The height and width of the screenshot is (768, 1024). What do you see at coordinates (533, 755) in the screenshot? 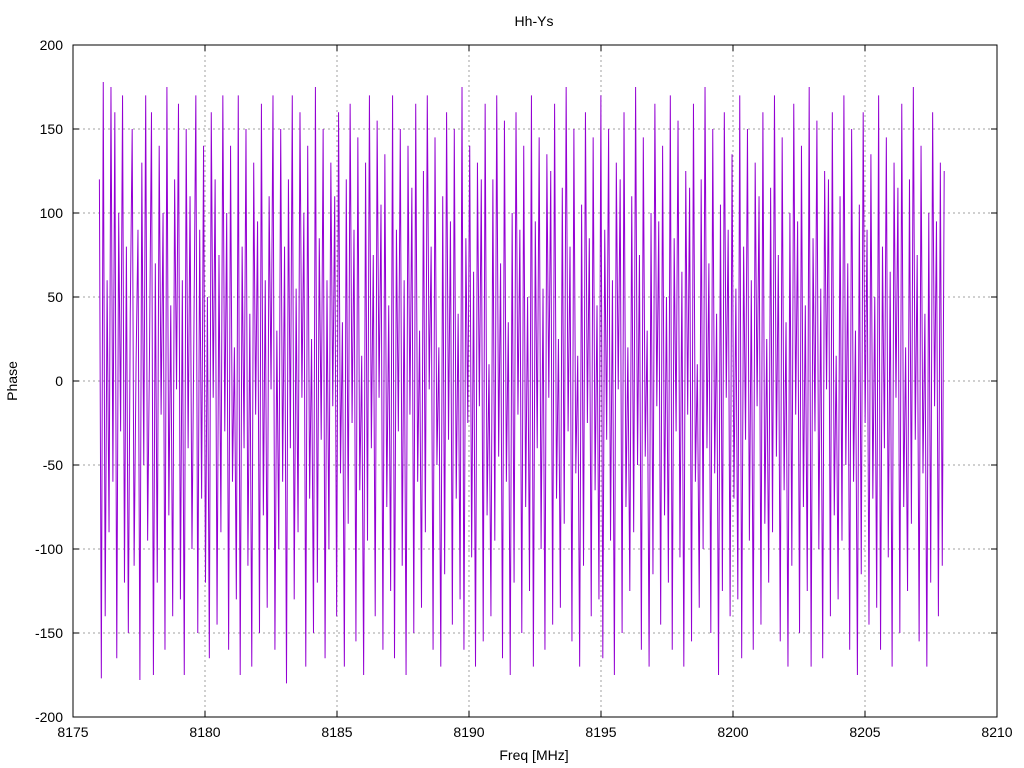
I see `x-axis-title: Freq [MHz]` at bounding box center [533, 755].